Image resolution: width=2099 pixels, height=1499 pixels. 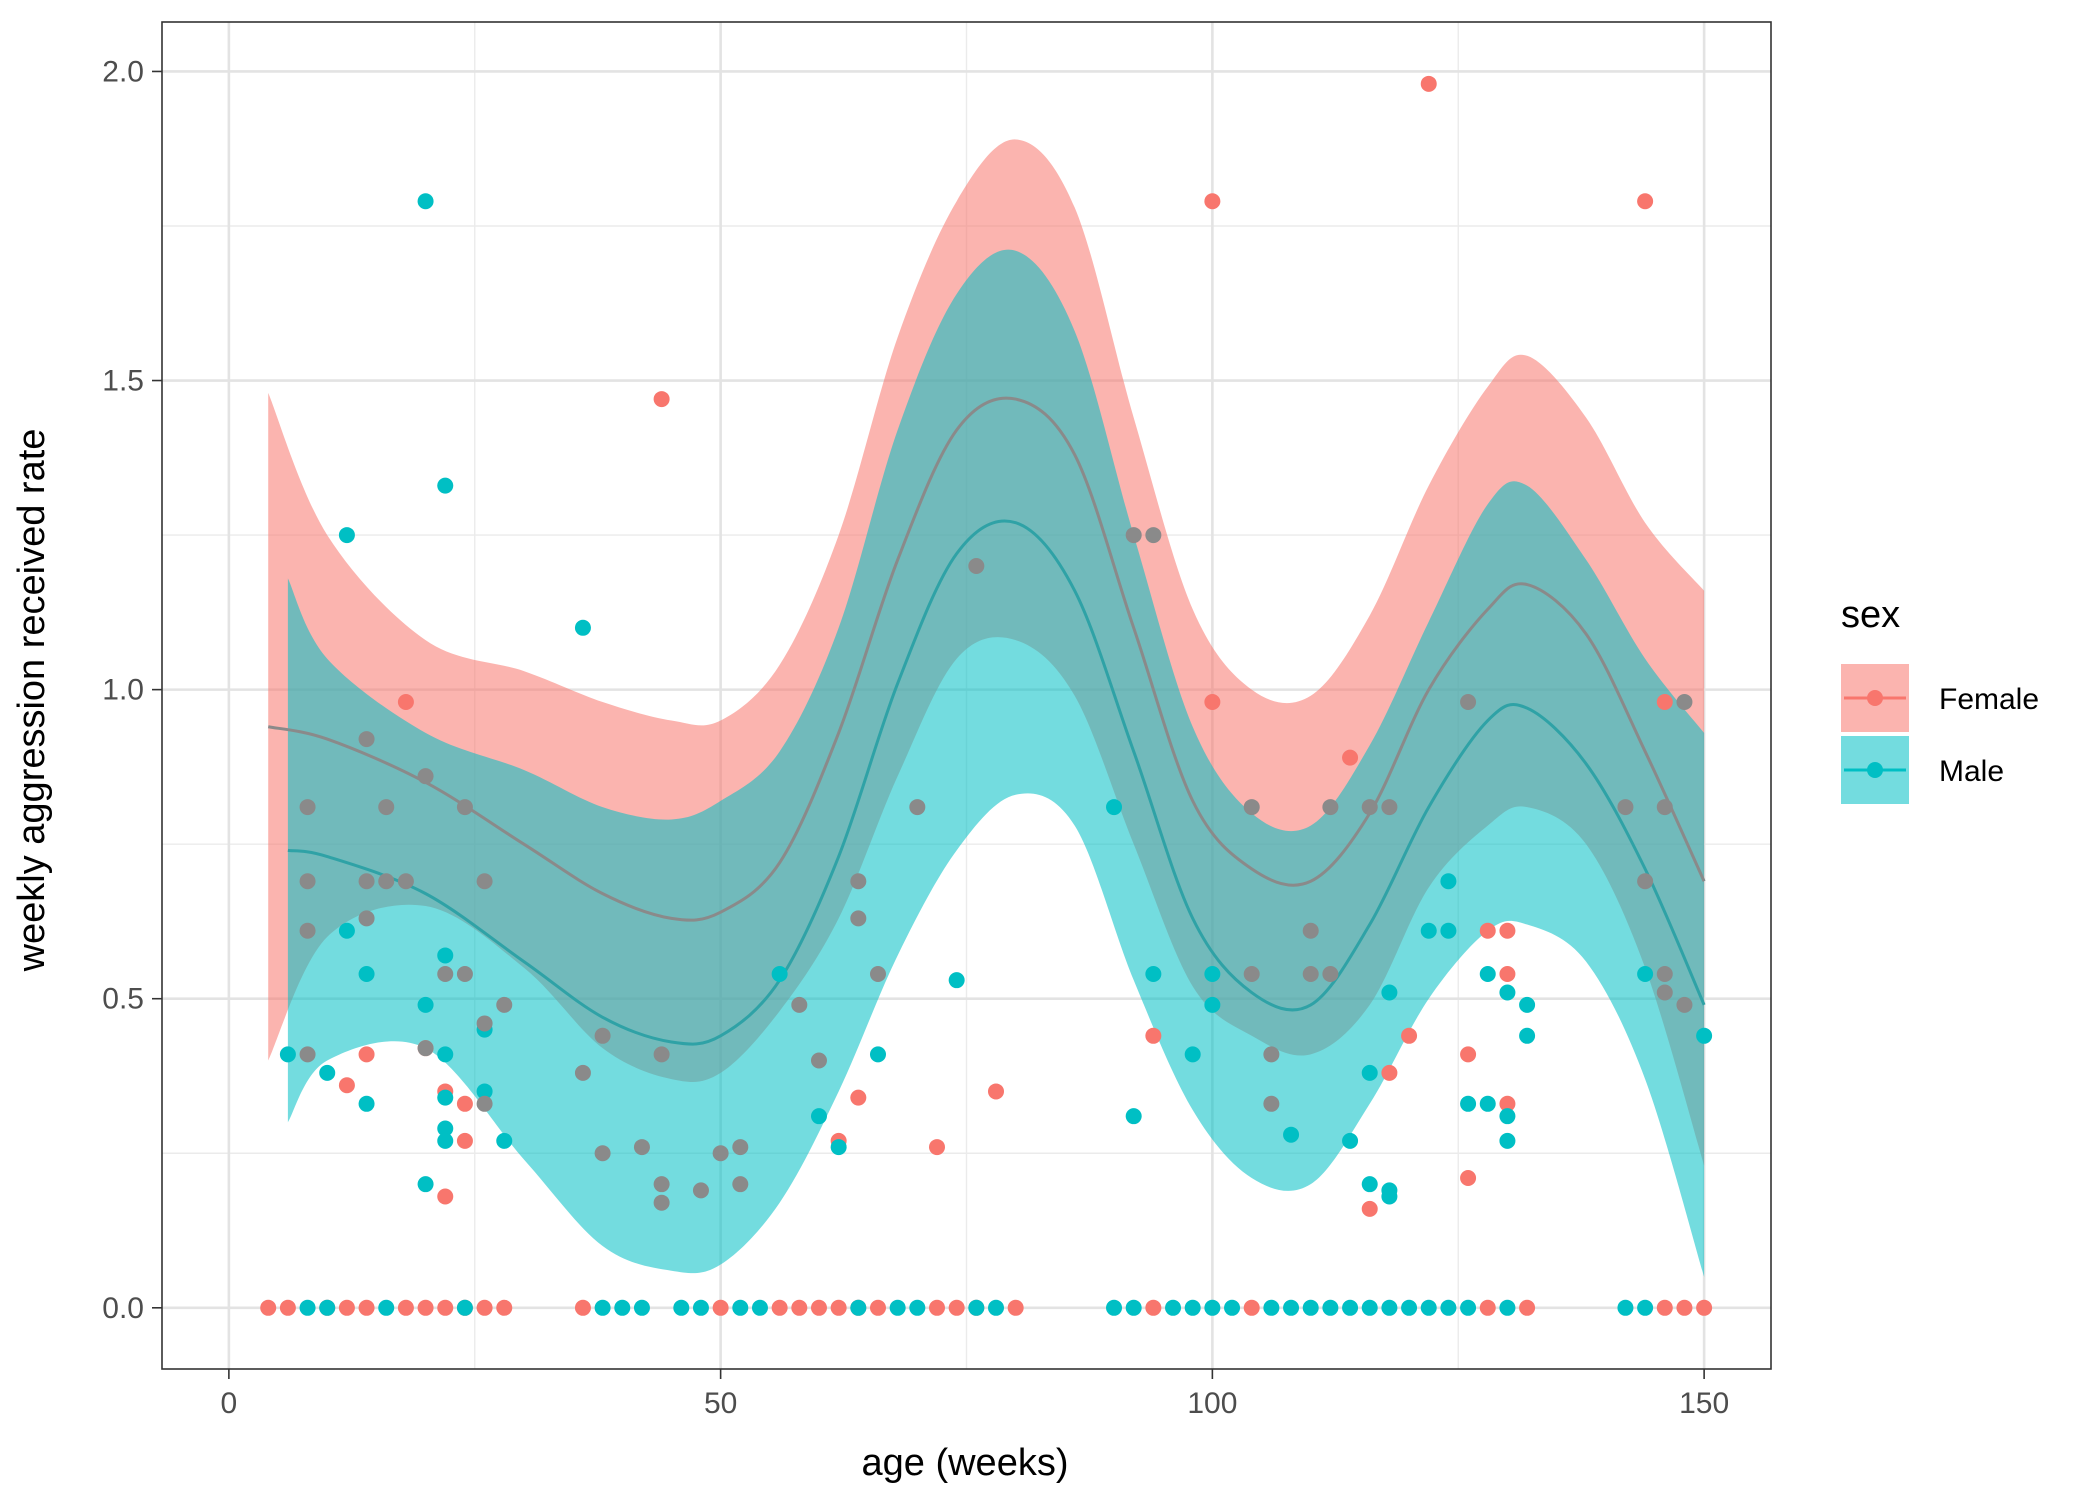 I want to click on y-axis-title: weekly aggression received rate, so click(x=32, y=701).